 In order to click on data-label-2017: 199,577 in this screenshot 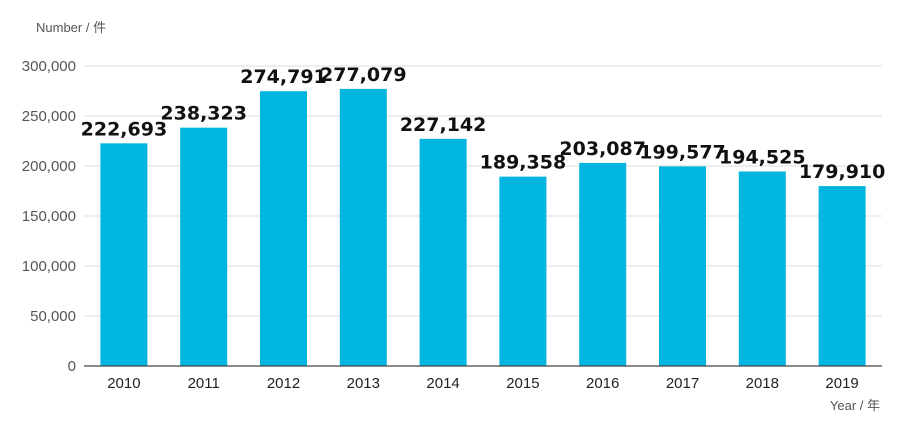, I will do `click(682, 152)`.